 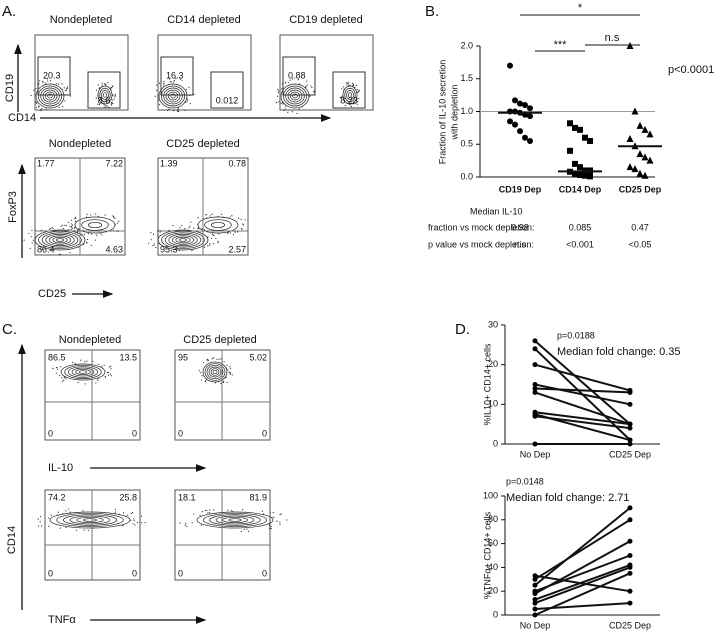 I want to click on quadrant-value: 2.57, so click(x=237, y=249).